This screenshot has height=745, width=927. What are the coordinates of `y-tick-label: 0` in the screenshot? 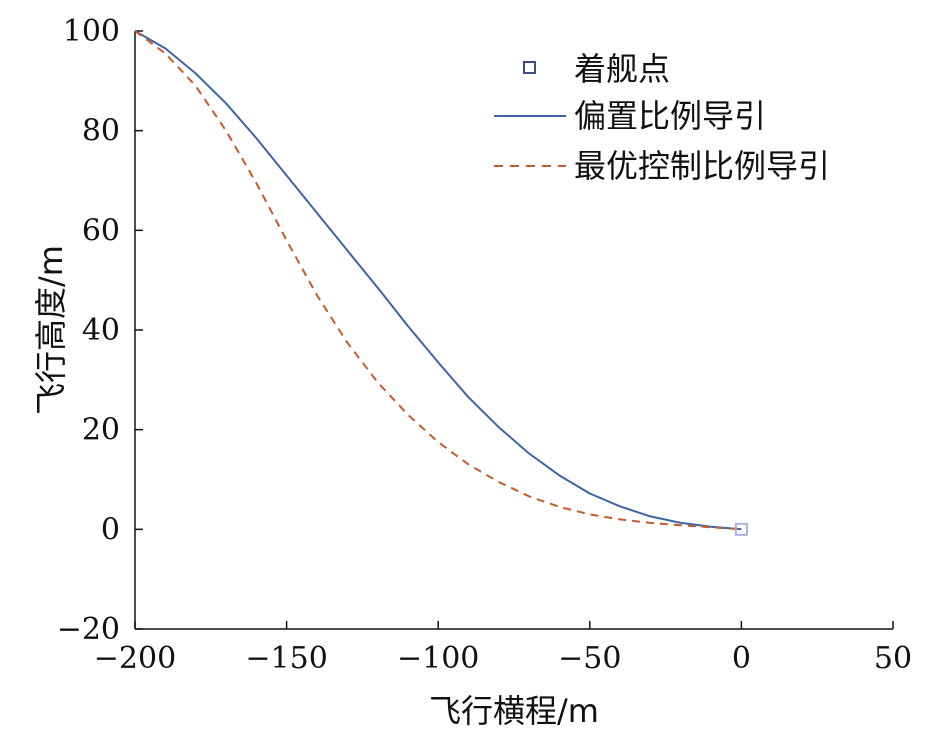 It's located at (110, 529).